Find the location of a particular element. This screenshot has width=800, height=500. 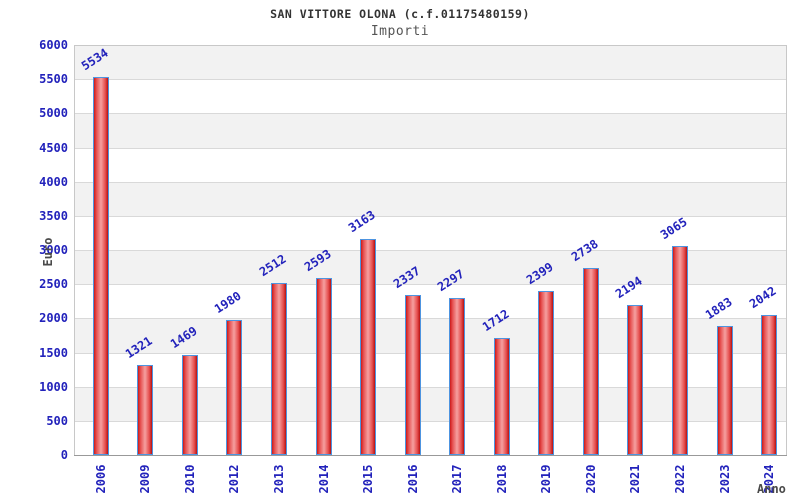

x-axis-line is located at coordinates (430, 455).